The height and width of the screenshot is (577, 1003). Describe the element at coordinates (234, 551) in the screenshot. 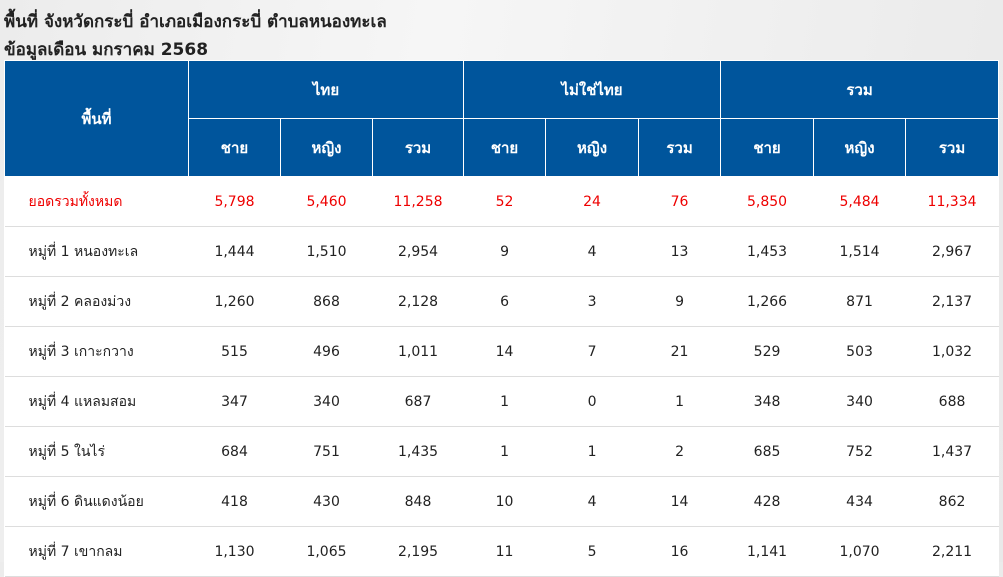

I see `cell-value: 1,130` at that location.